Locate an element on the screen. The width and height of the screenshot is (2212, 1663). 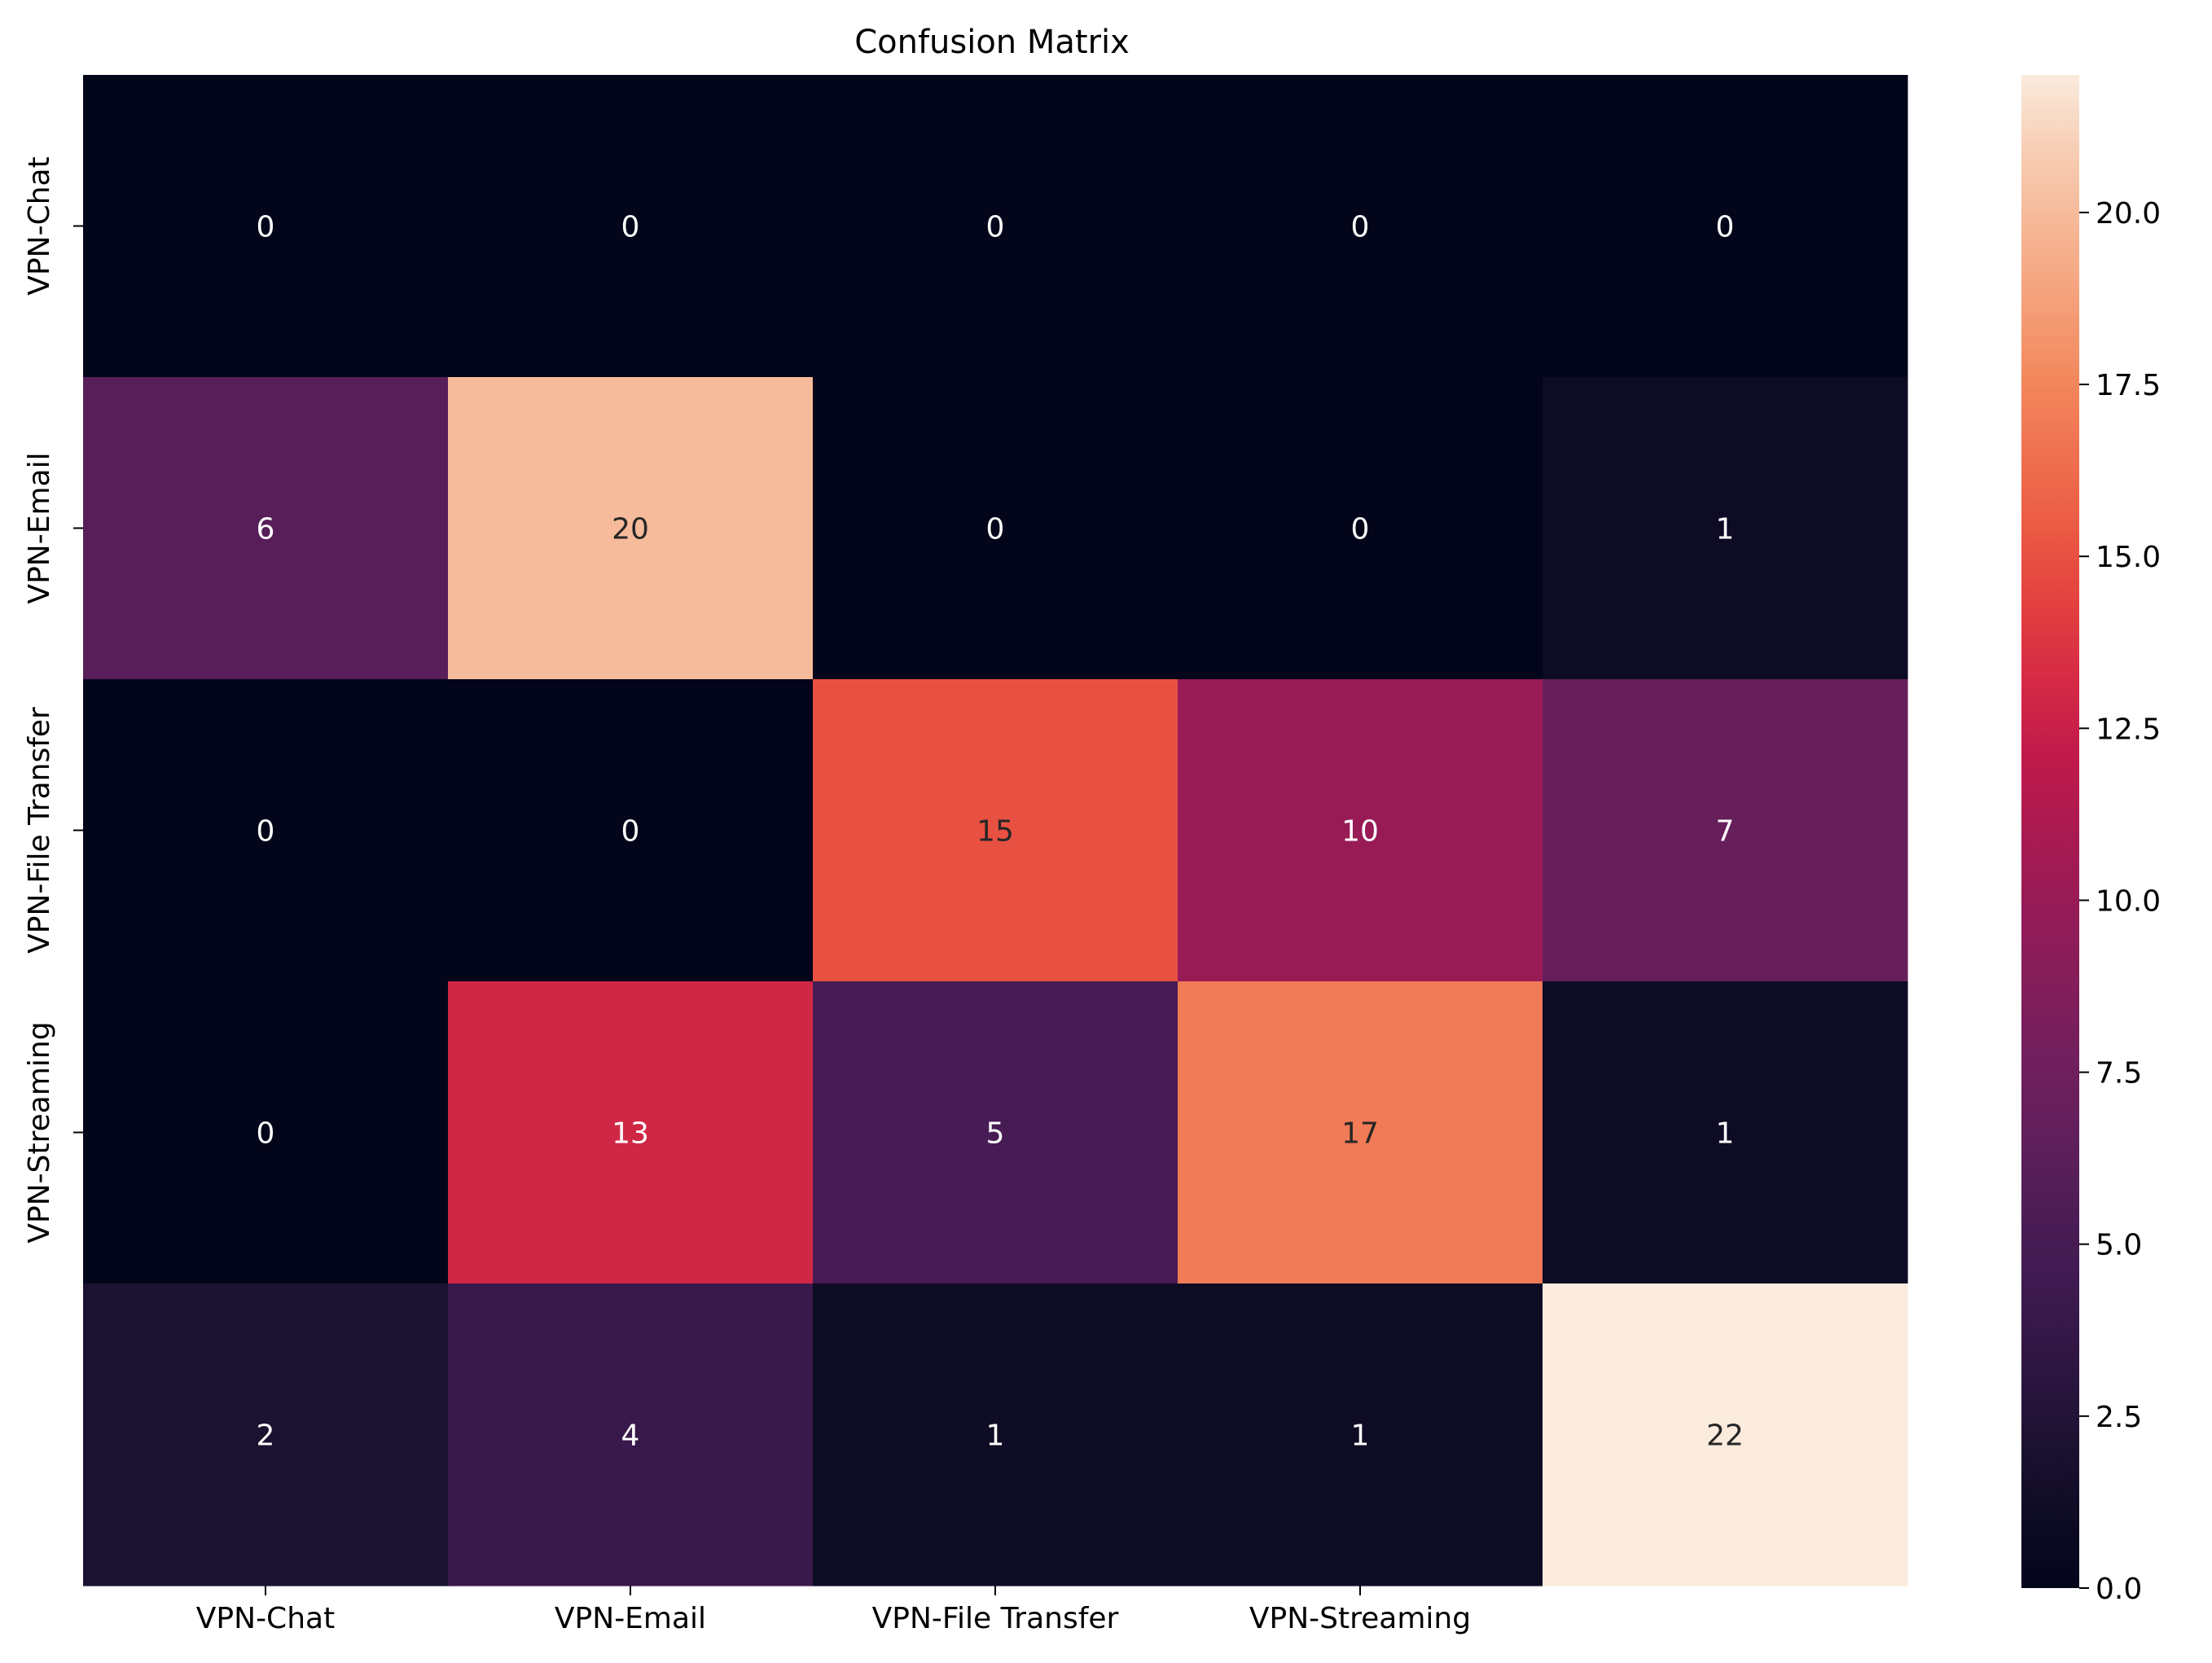
cell-value-label: 13 is located at coordinates (630, 1134).